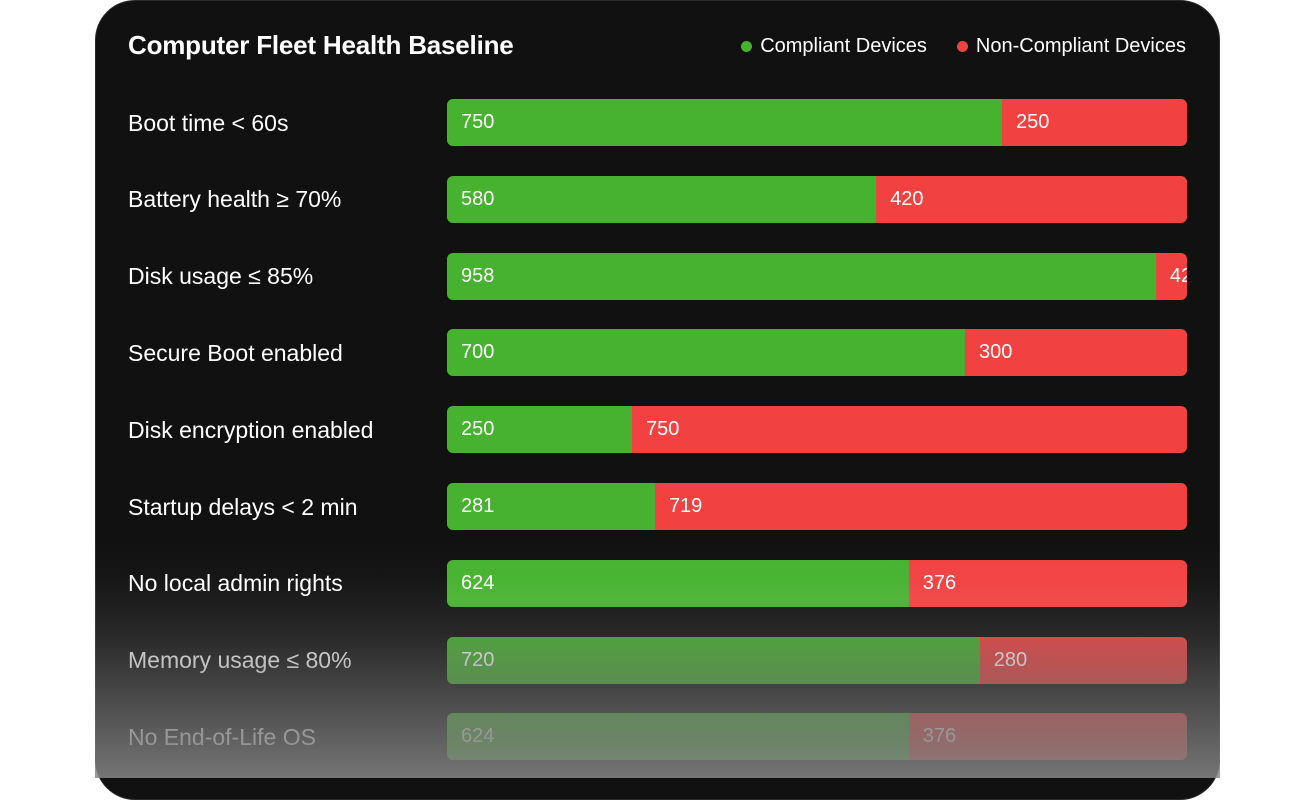 The height and width of the screenshot is (800, 1312). I want to click on bar-compliant: 720, so click(713, 660).